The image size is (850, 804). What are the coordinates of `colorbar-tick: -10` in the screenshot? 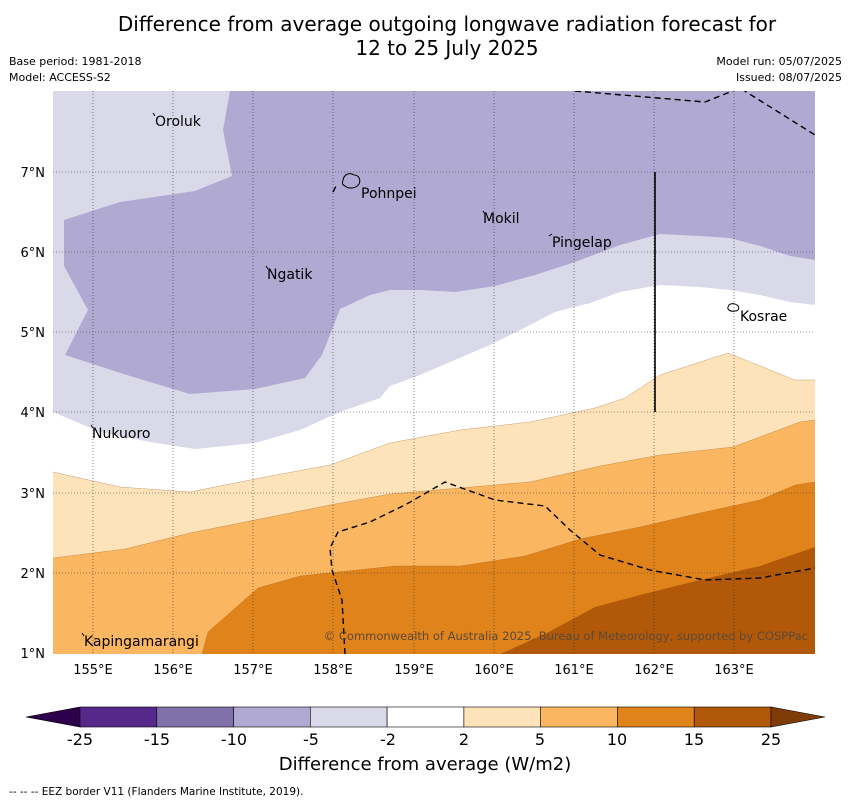 It's located at (234, 739).